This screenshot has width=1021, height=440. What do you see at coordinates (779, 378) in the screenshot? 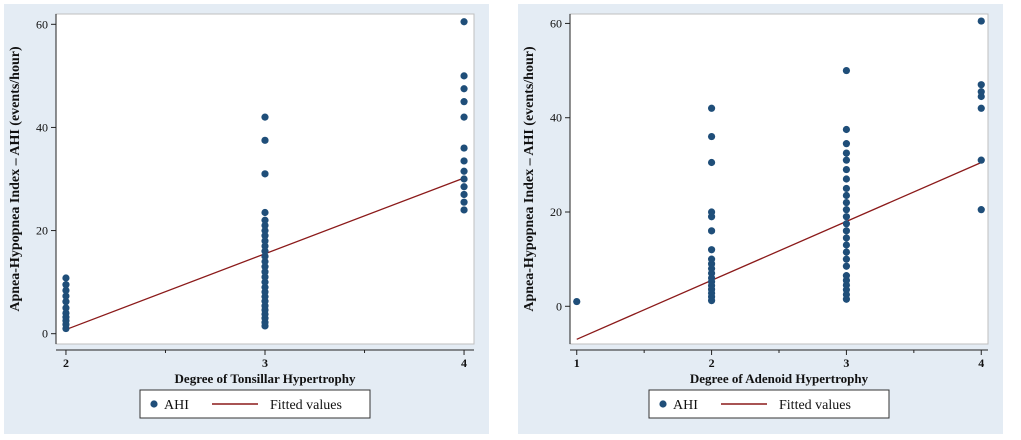
I see `x-axis-title: Degree of Adenoid Hypertrophy` at bounding box center [779, 378].